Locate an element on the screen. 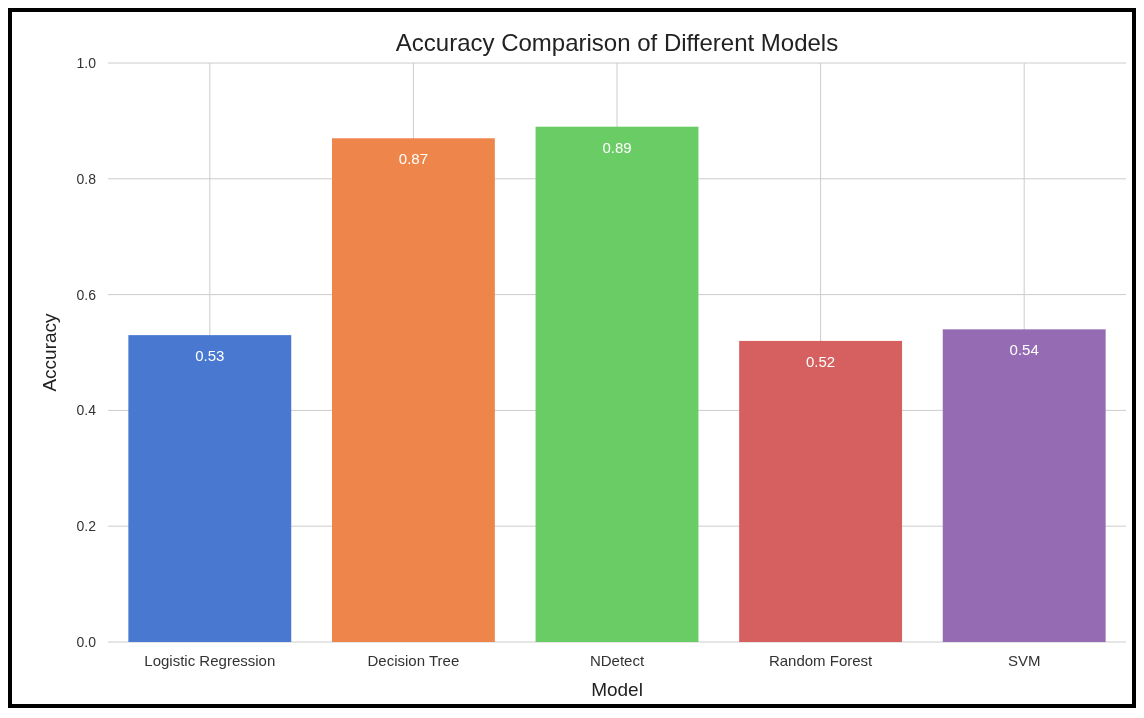 This screenshot has width=1144, height=718. x-tick-label: SVM is located at coordinates (1024, 660).